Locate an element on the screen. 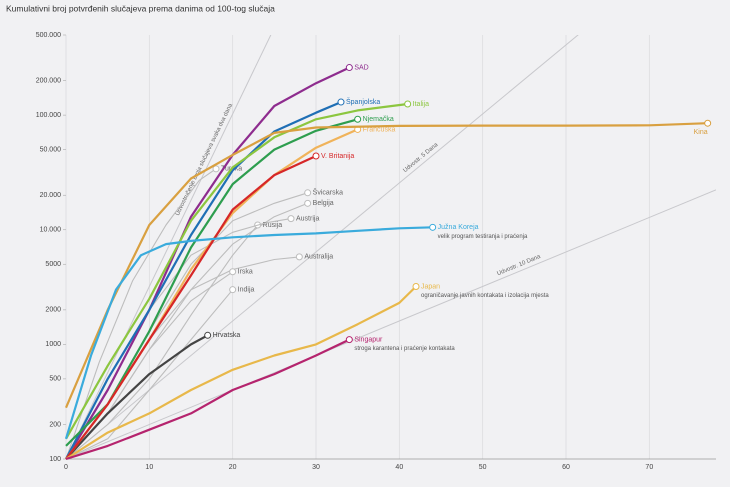  series-label: V. Britanija is located at coordinates (337, 156).